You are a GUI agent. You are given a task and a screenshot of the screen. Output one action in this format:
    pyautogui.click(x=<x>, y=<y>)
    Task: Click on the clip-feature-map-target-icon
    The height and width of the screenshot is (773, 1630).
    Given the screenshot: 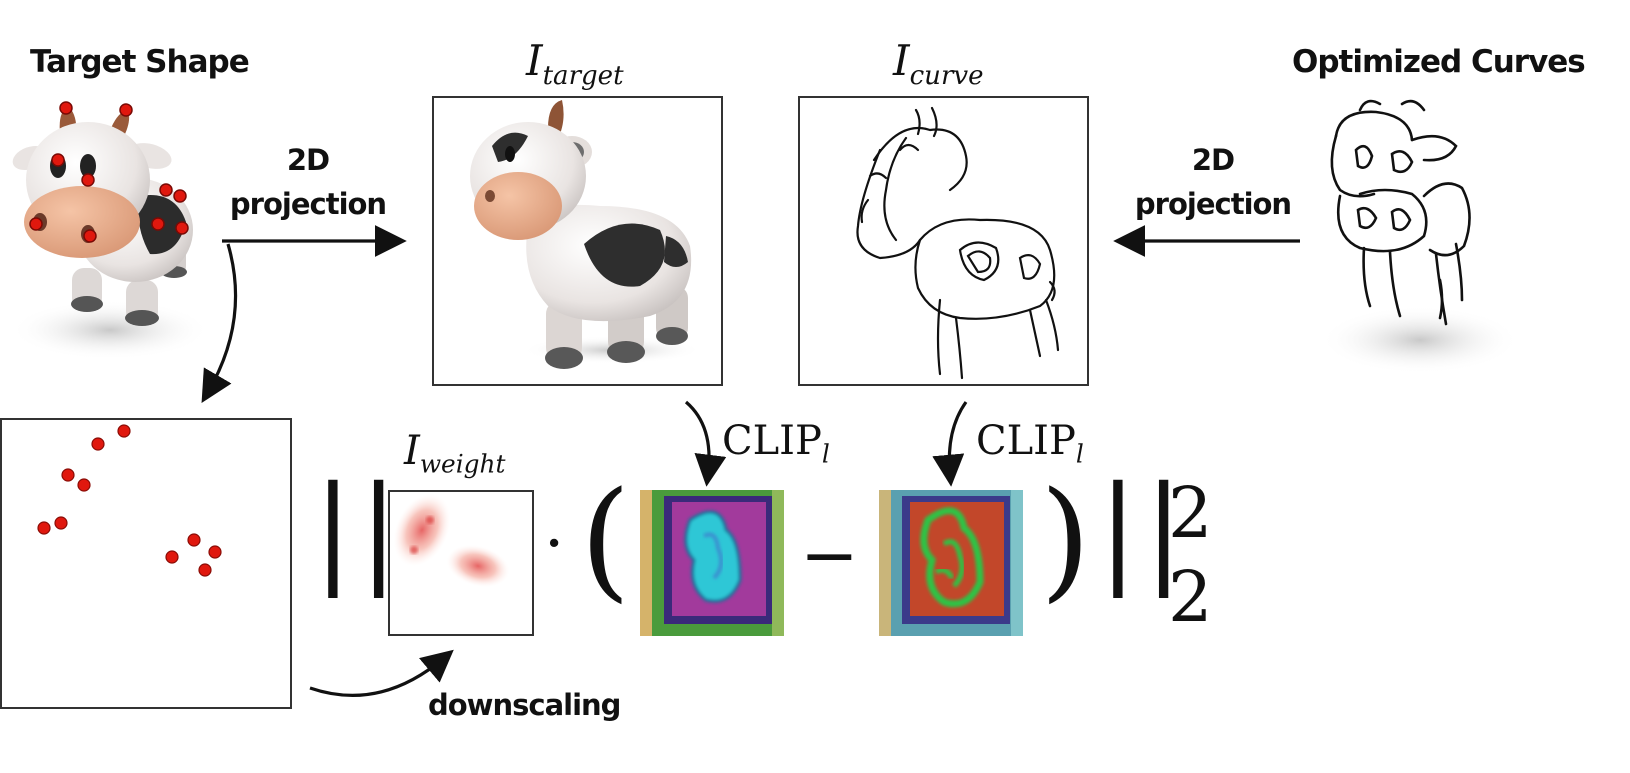 What is the action you would take?
    pyautogui.click(x=712, y=563)
    